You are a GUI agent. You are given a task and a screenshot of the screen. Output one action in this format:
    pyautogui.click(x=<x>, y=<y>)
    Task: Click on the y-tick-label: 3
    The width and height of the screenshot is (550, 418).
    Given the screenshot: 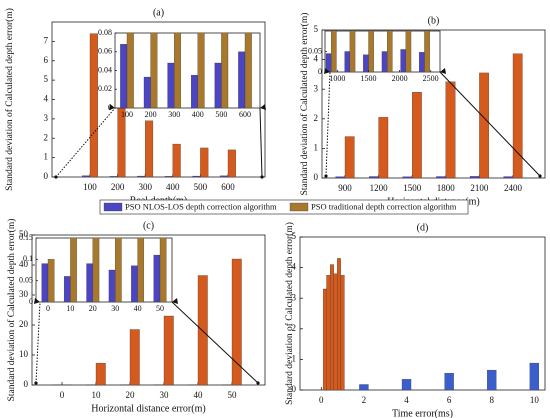 What is the action you would take?
    pyautogui.click(x=294, y=297)
    